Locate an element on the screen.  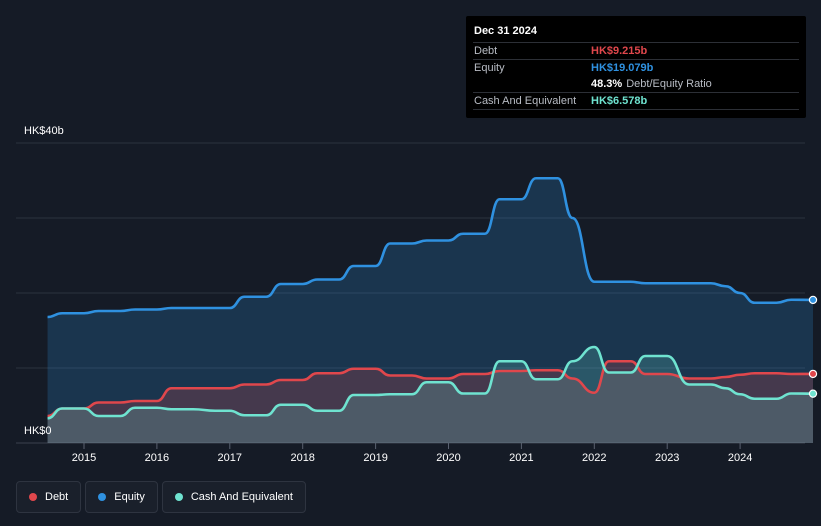
x-tick-label: 2015 is located at coordinates (84, 458).